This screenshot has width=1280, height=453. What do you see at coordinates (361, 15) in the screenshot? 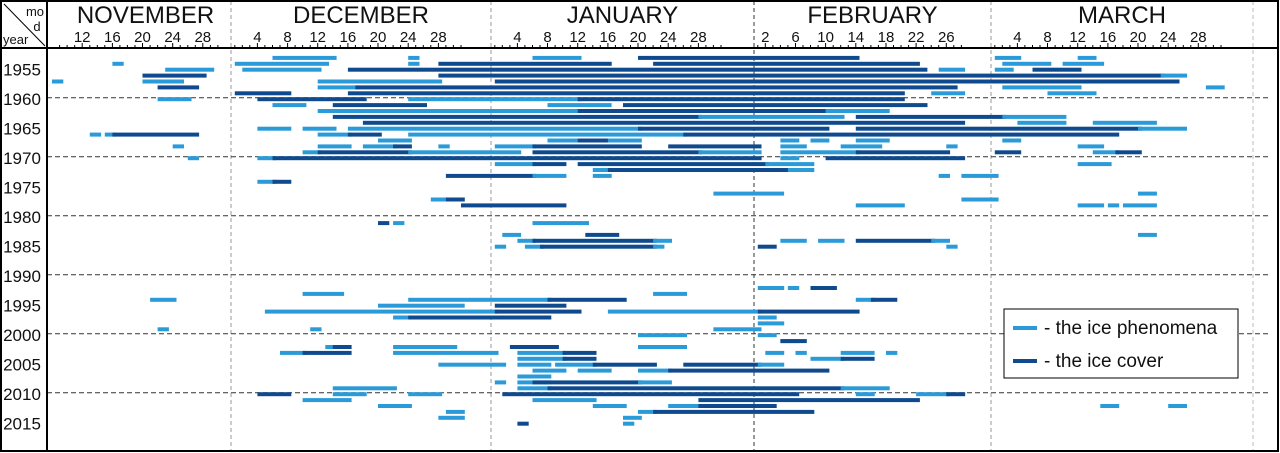
I see `month-label: DECEMBER` at bounding box center [361, 15].